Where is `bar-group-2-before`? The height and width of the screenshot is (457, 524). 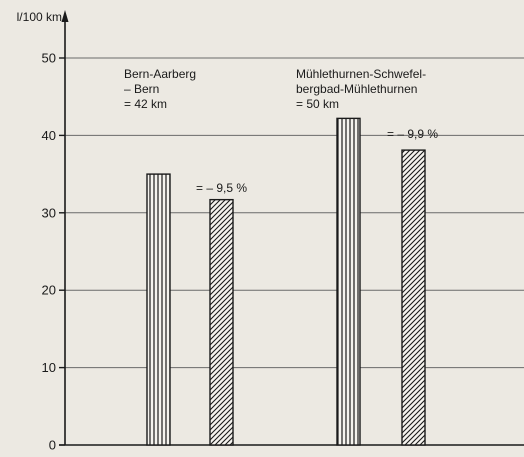
bar-group-2-before is located at coordinates (348, 281).